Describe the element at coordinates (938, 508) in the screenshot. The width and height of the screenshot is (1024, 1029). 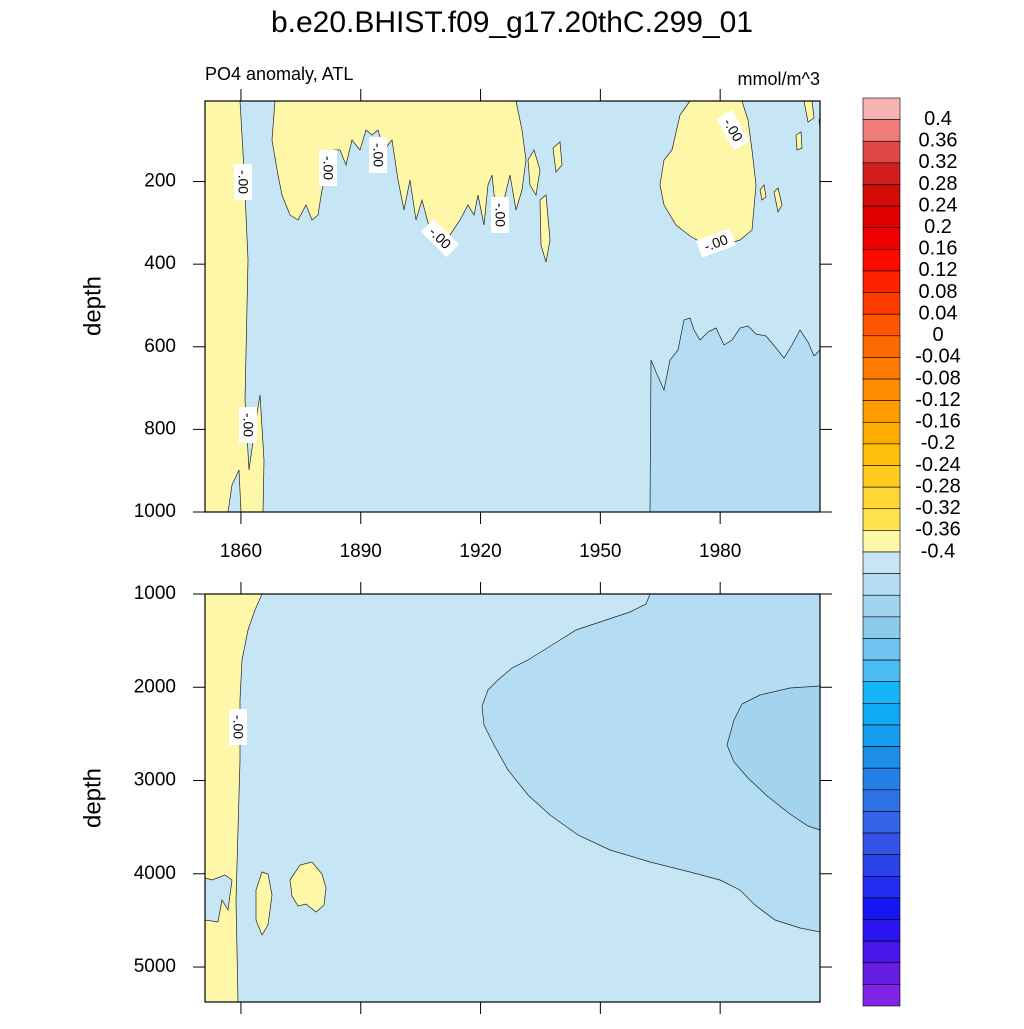
I see `colorbar-label: -0.32` at that location.